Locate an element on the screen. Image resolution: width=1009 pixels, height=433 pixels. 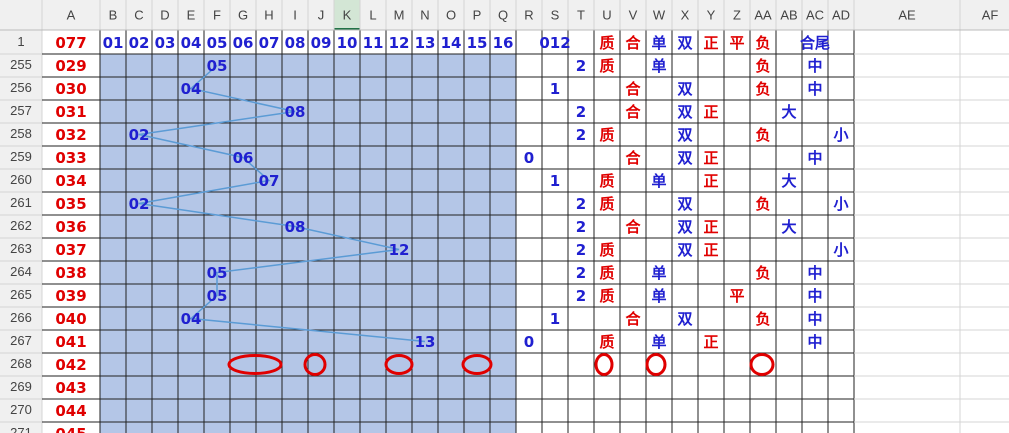
row-header: 257 is located at coordinates (21, 110).